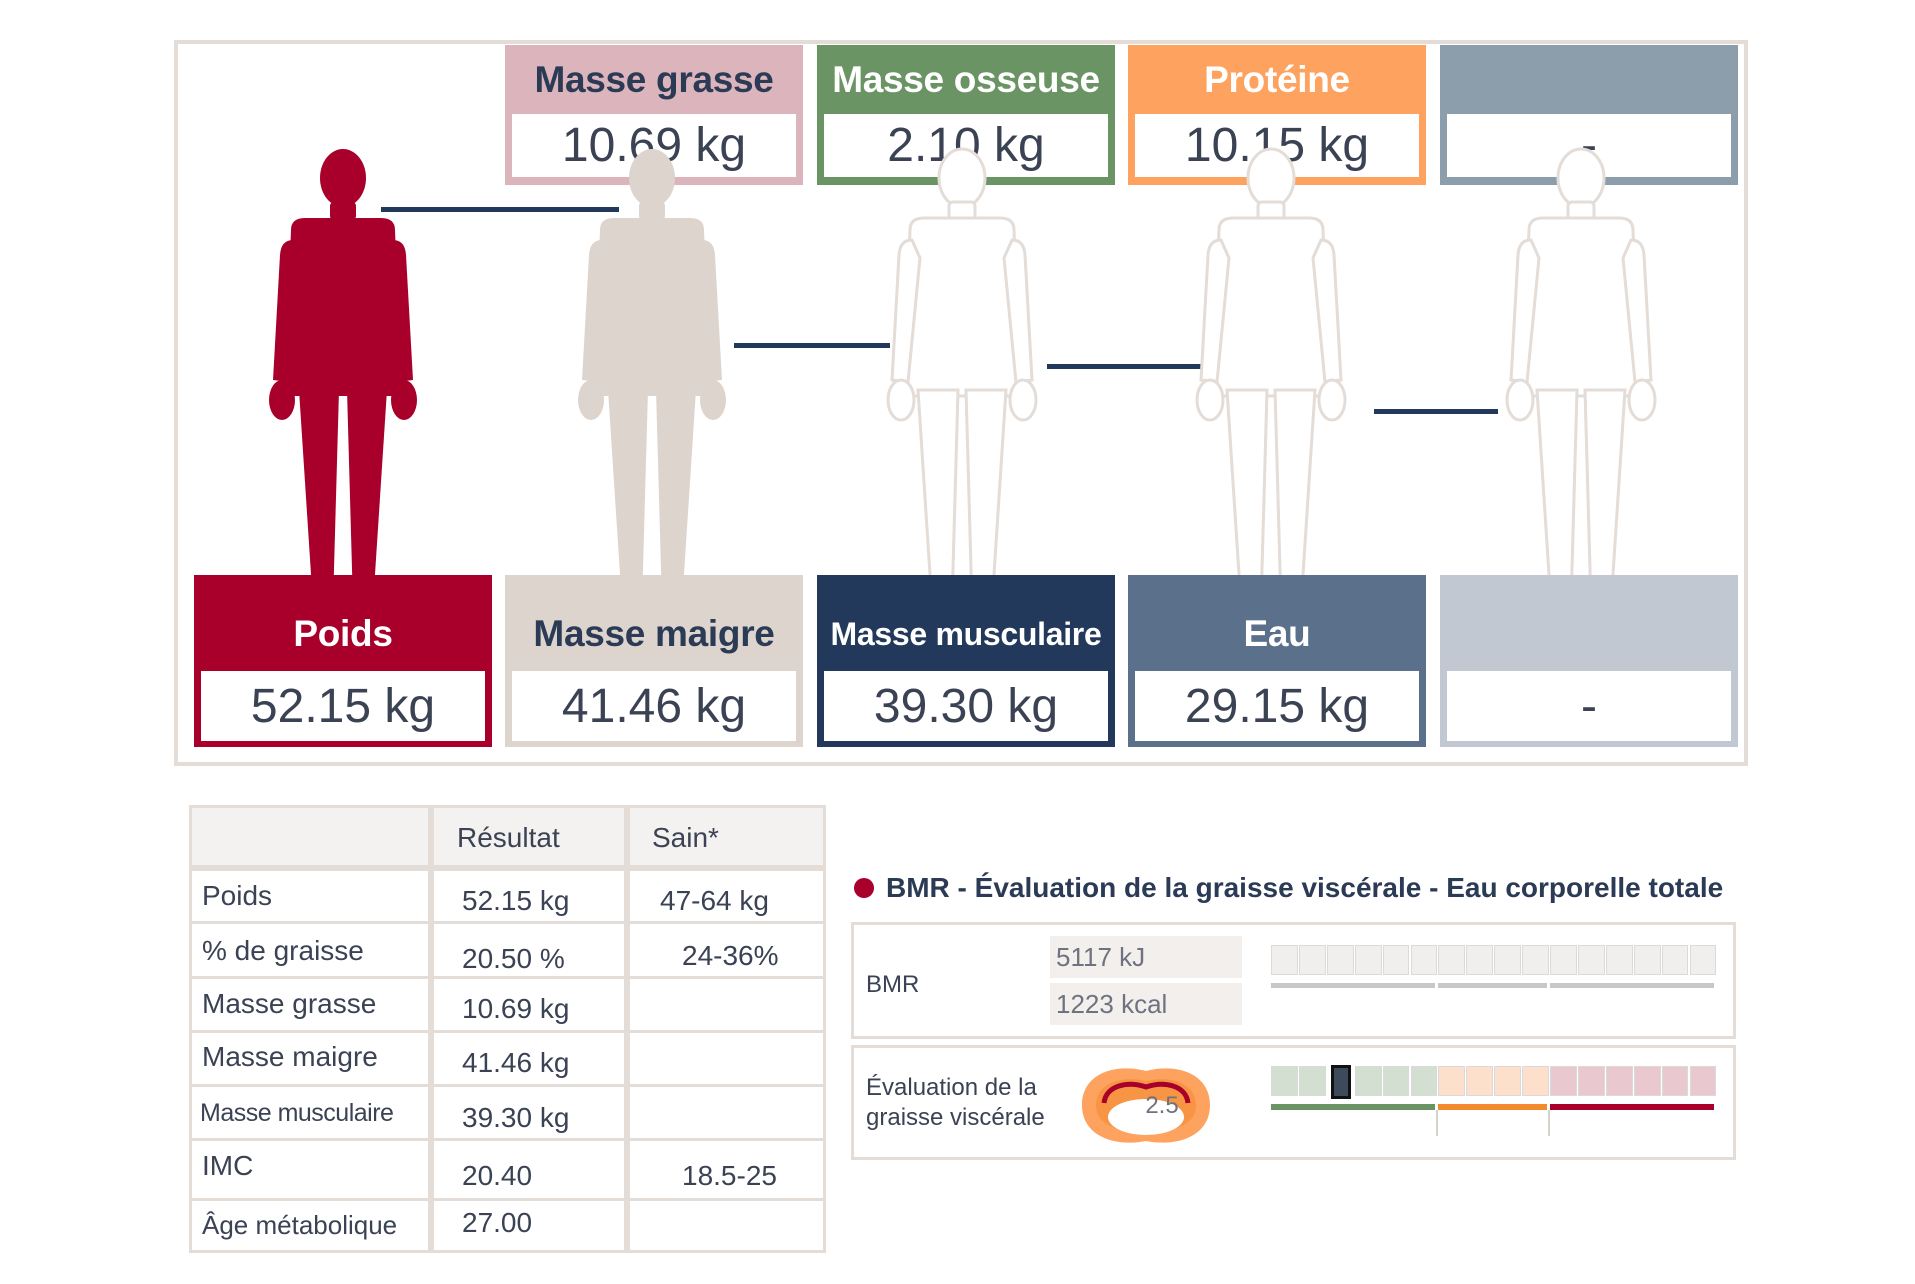 This screenshot has width=1915, height=1284. I want to click on fat-mass-box: Masse grasse 10.69 kg, so click(654, 115).